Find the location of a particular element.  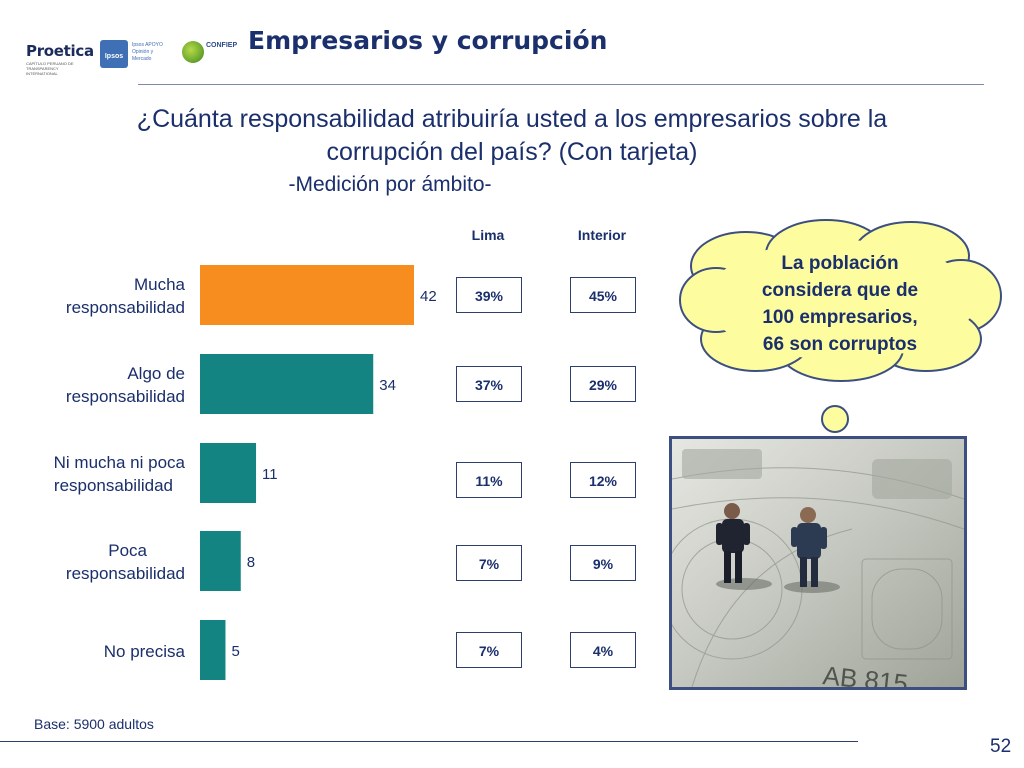

thought-cloud is located at coordinates (840, 300).